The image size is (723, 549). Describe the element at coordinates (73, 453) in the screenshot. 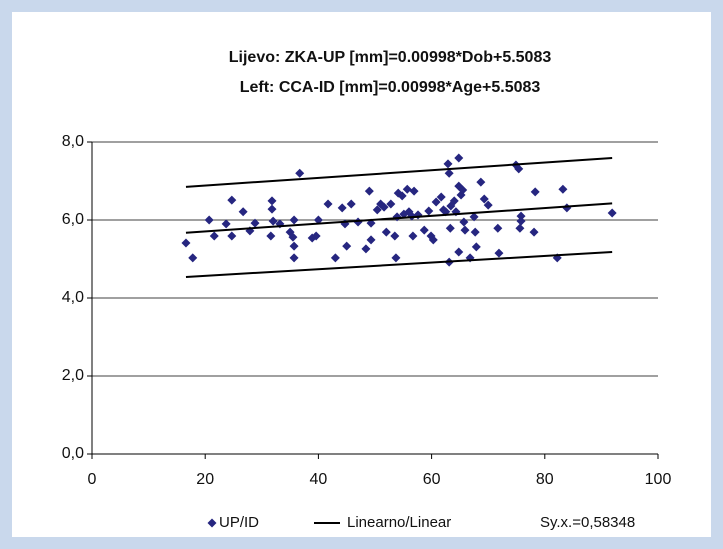

I see `y-tick-label: 0,0` at that location.